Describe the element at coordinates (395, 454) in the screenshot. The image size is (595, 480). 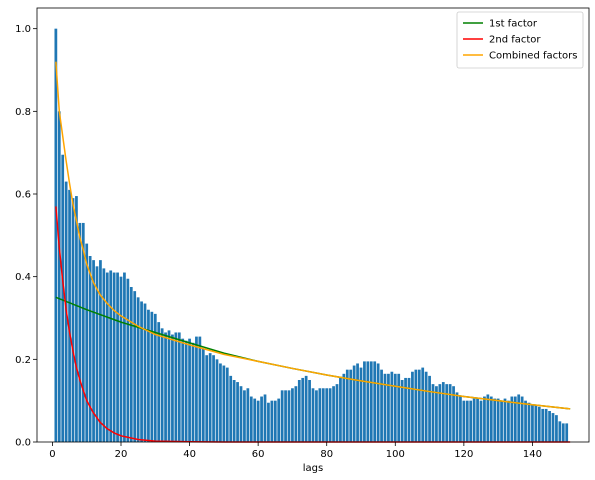
I see `x-tick-label: 100` at that location.